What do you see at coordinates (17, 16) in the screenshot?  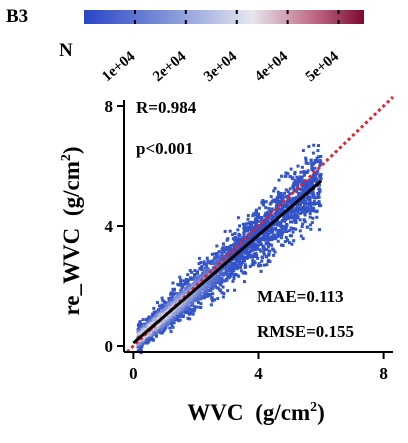 I see `panel-label: B3` at bounding box center [17, 16].